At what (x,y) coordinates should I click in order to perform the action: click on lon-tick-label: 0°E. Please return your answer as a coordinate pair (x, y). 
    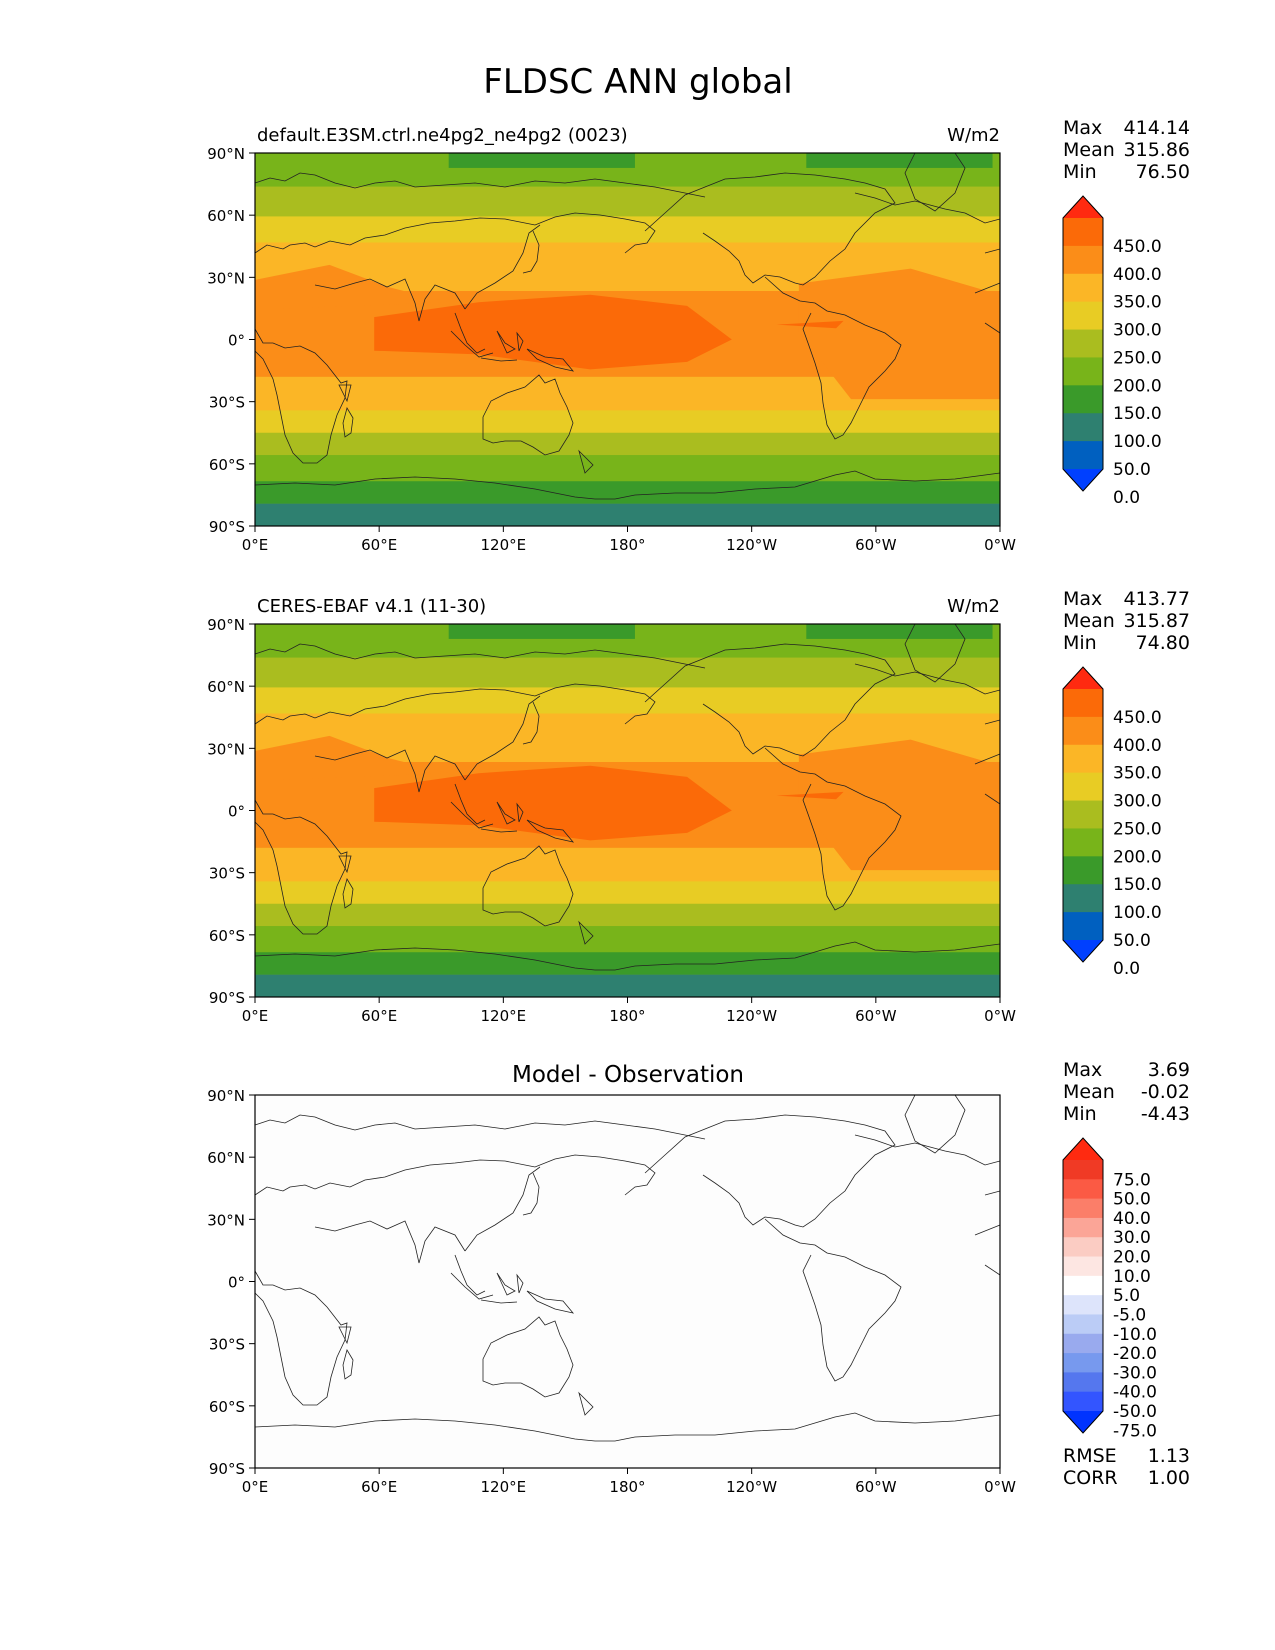
    Looking at the image, I should click on (255, 545).